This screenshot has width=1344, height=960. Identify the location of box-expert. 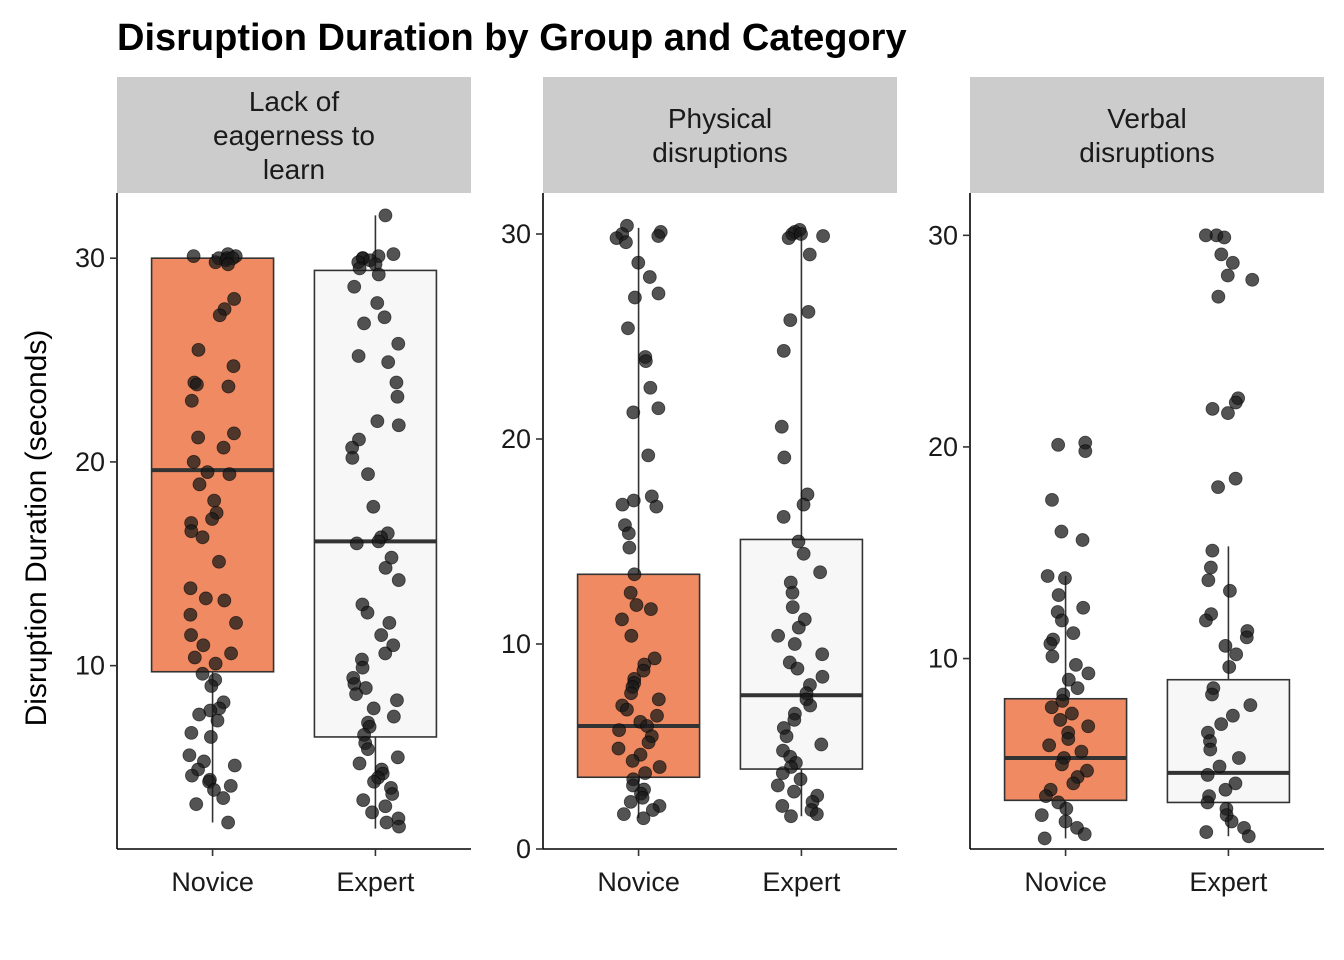
(801, 523).